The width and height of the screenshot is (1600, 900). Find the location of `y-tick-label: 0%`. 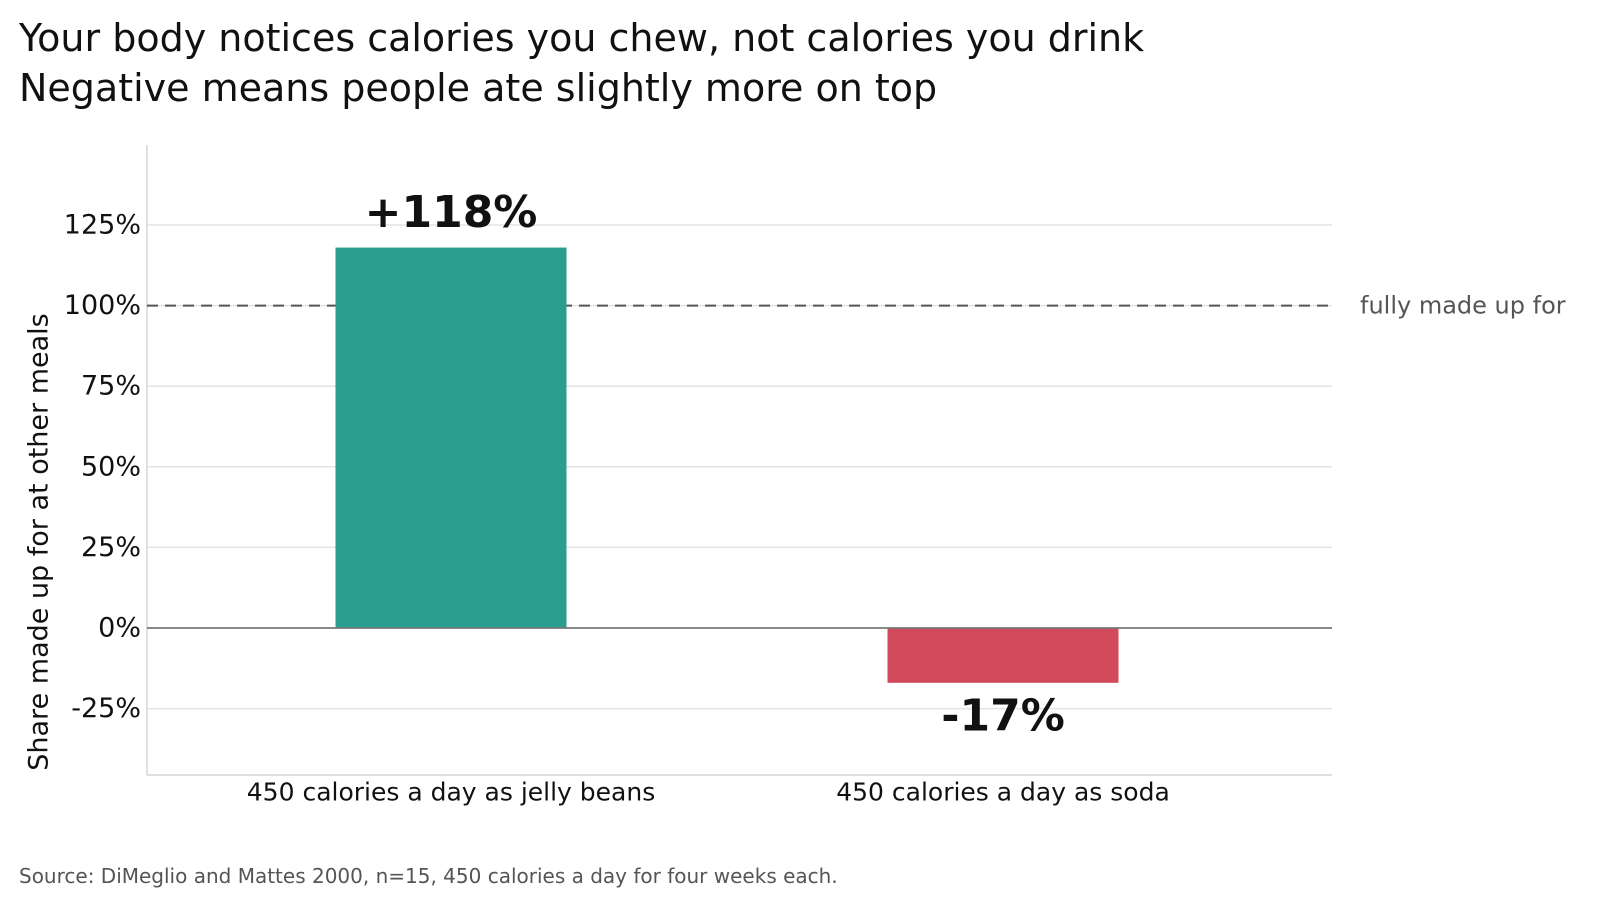

y-tick-label: 0% is located at coordinates (119, 628).